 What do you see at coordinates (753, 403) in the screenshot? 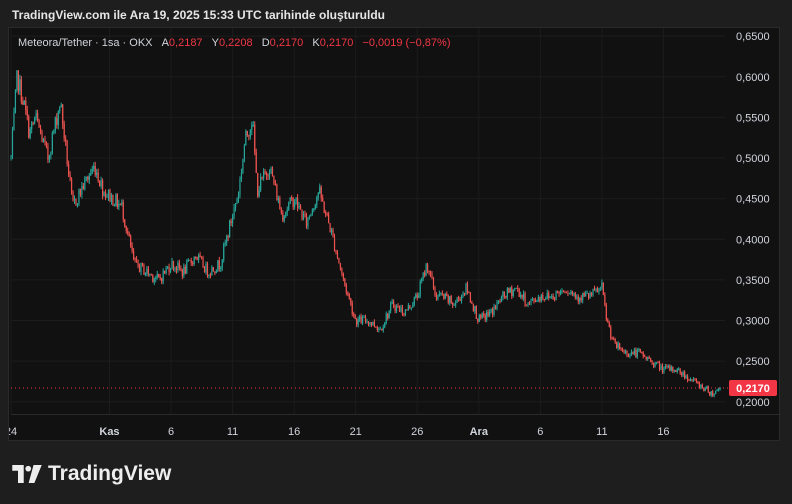
I see `y-tick-label: 0,2000` at bounding box center [753, 403].